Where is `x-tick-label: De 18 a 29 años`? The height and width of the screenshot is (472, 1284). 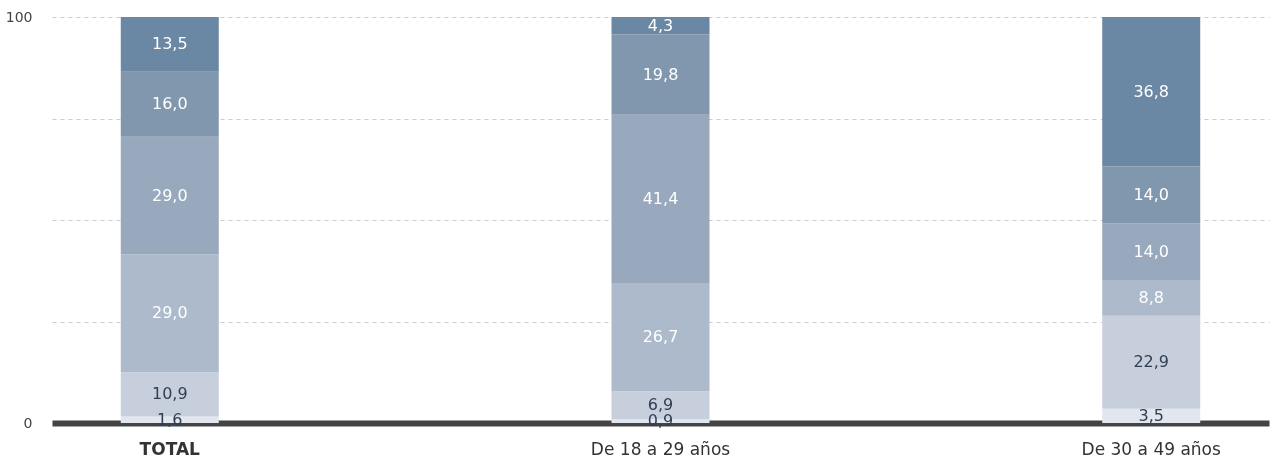 x-tick-label: De 18 a 29 años is located at coordinates (660, 448).